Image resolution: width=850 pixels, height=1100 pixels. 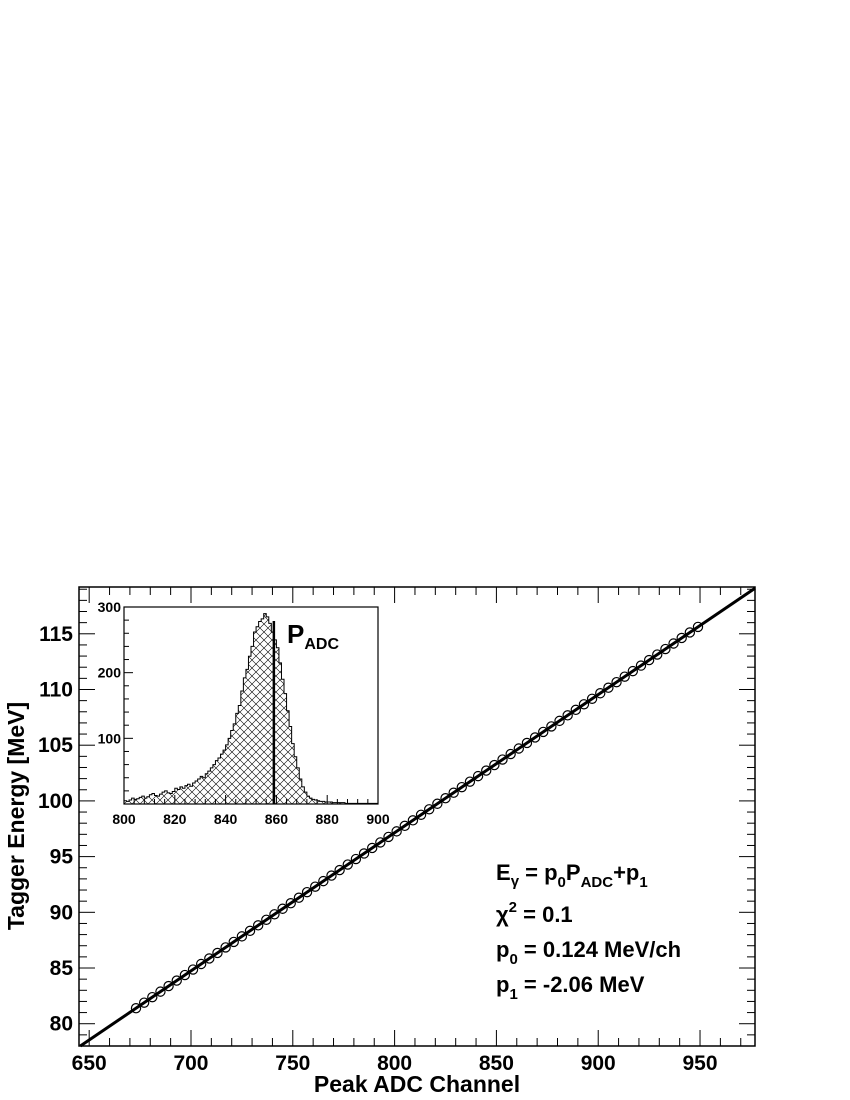 I want to click on y-tick-label: 115, so click(x=56, y=634).